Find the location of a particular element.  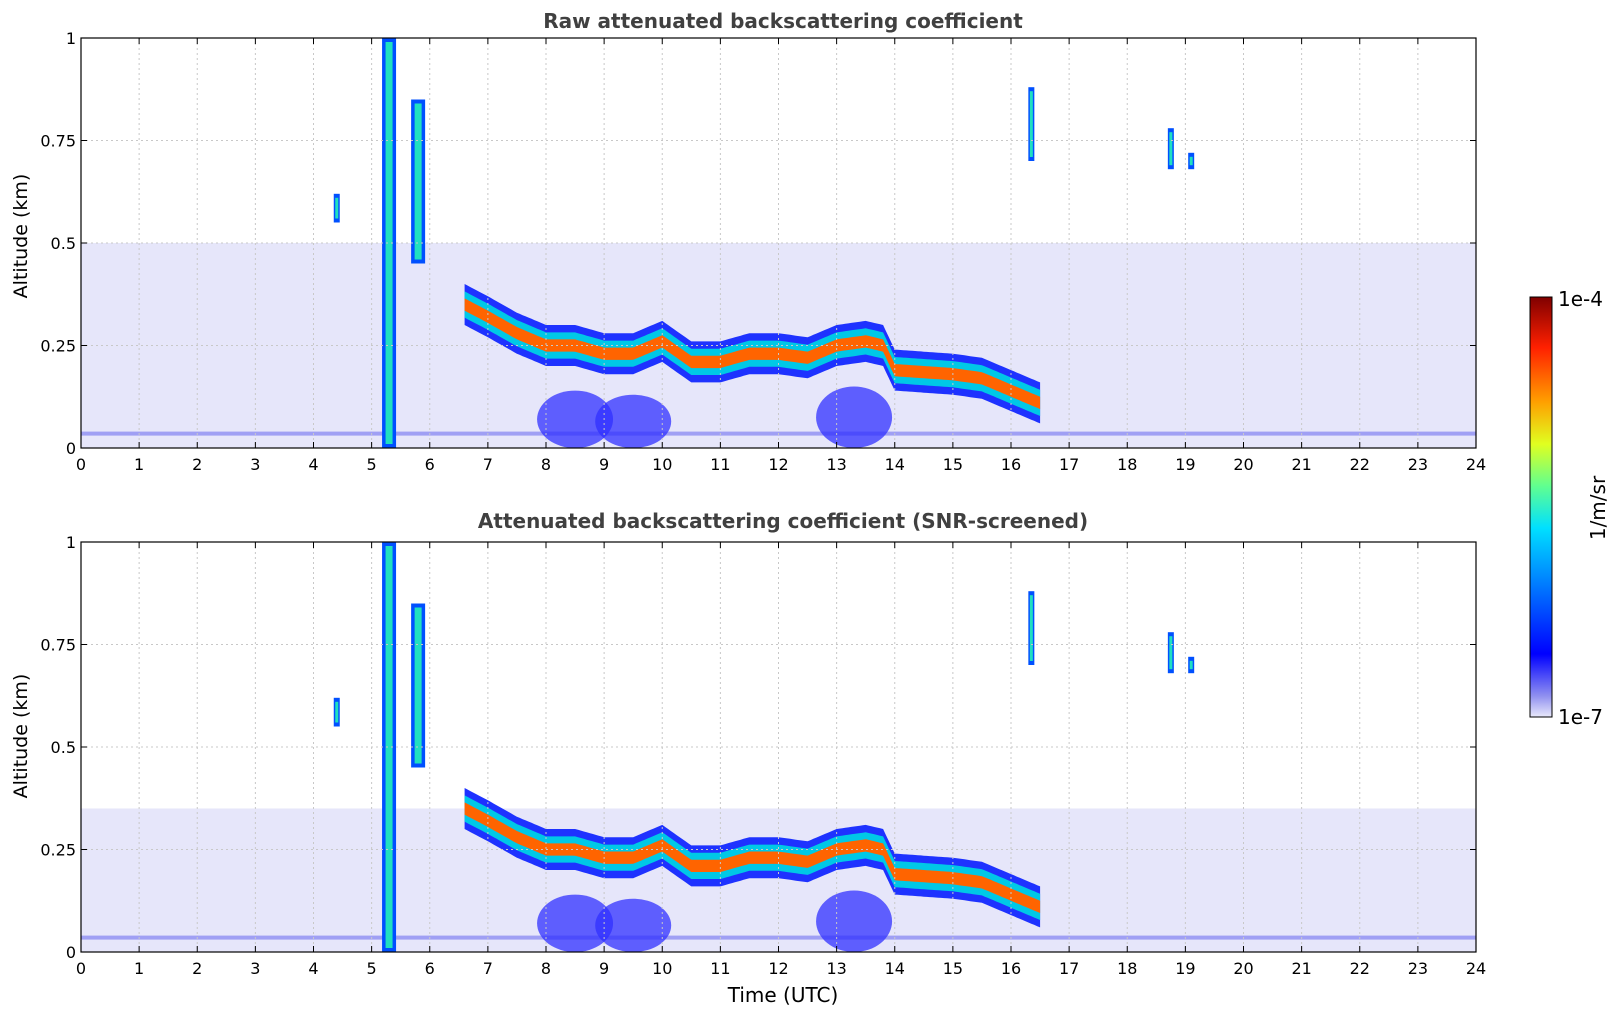

background-signal is located at coordinates (778, 880).